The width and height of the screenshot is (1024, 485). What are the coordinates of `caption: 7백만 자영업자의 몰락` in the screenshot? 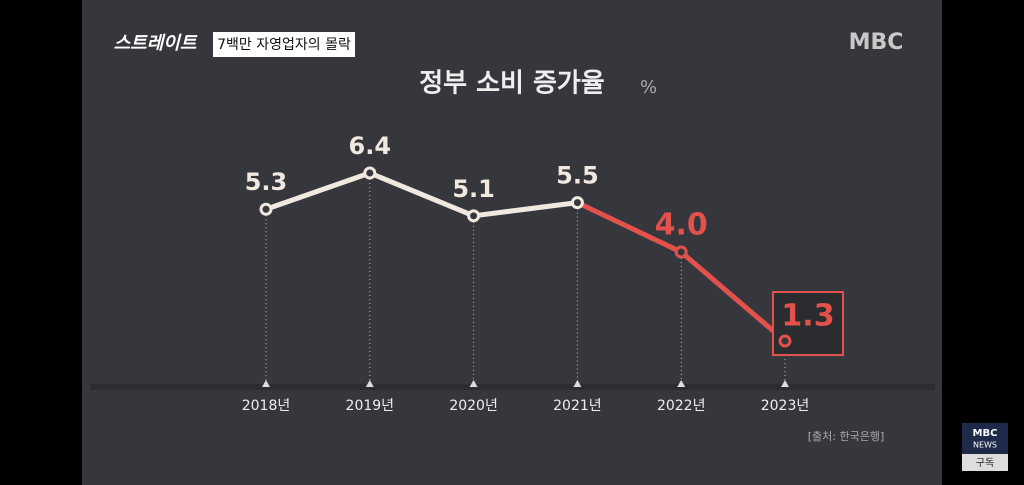 It's located at (284, 45).